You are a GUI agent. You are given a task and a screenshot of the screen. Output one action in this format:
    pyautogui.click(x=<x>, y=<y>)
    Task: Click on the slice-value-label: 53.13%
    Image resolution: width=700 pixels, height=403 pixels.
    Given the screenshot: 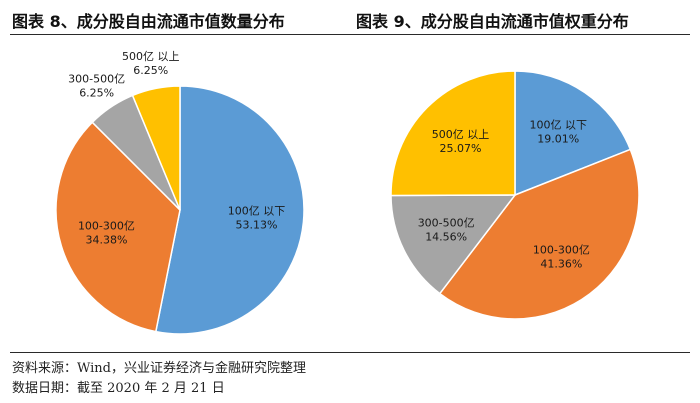 What is the action you would take?
    pyautogui.click(x=257, y=225)
    